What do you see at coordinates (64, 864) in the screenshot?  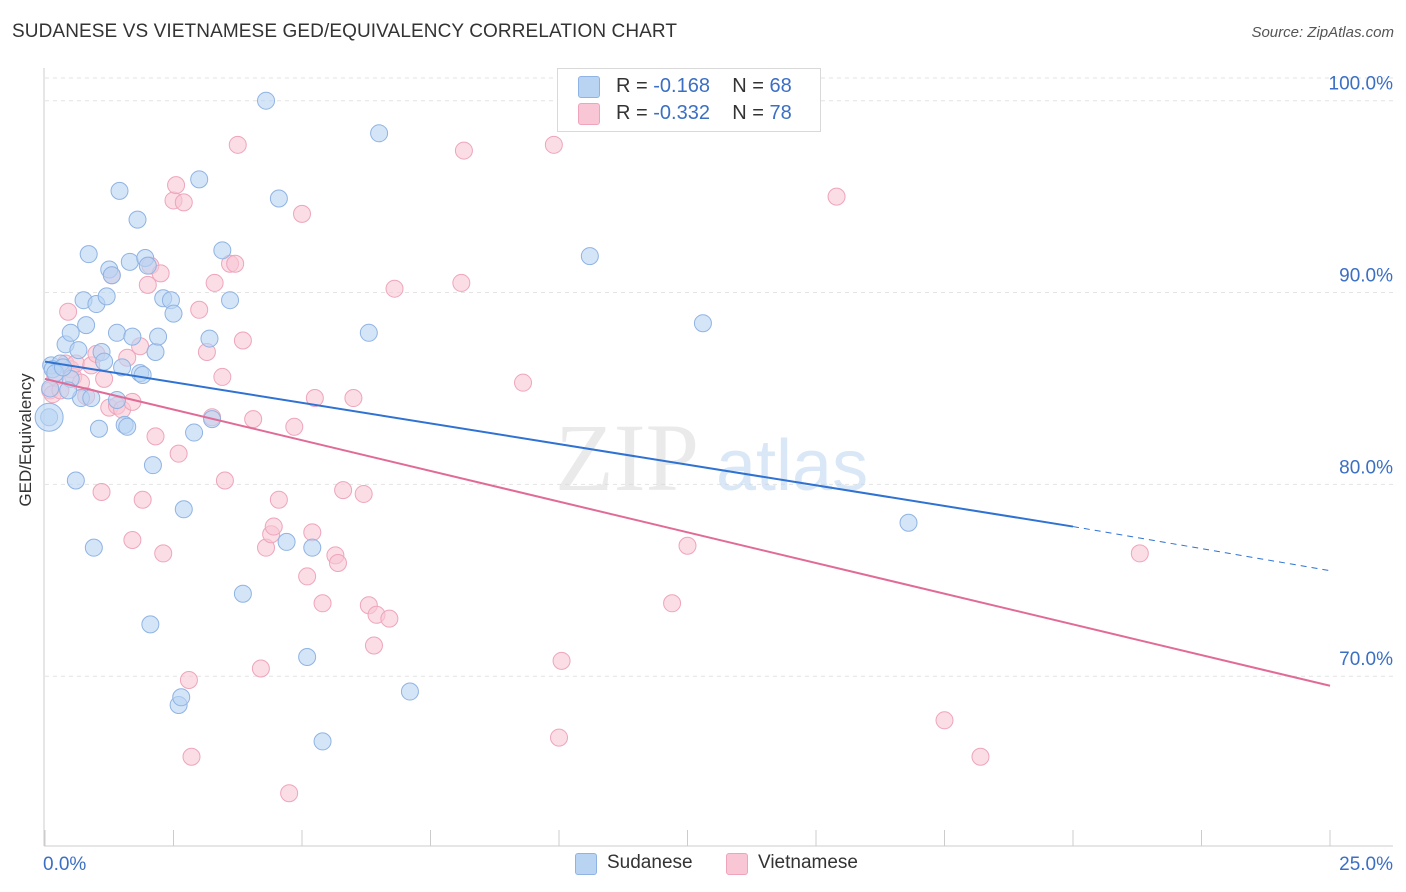 I see `x-tick-label-min: 0.0%` at bounding box center [64, 864].